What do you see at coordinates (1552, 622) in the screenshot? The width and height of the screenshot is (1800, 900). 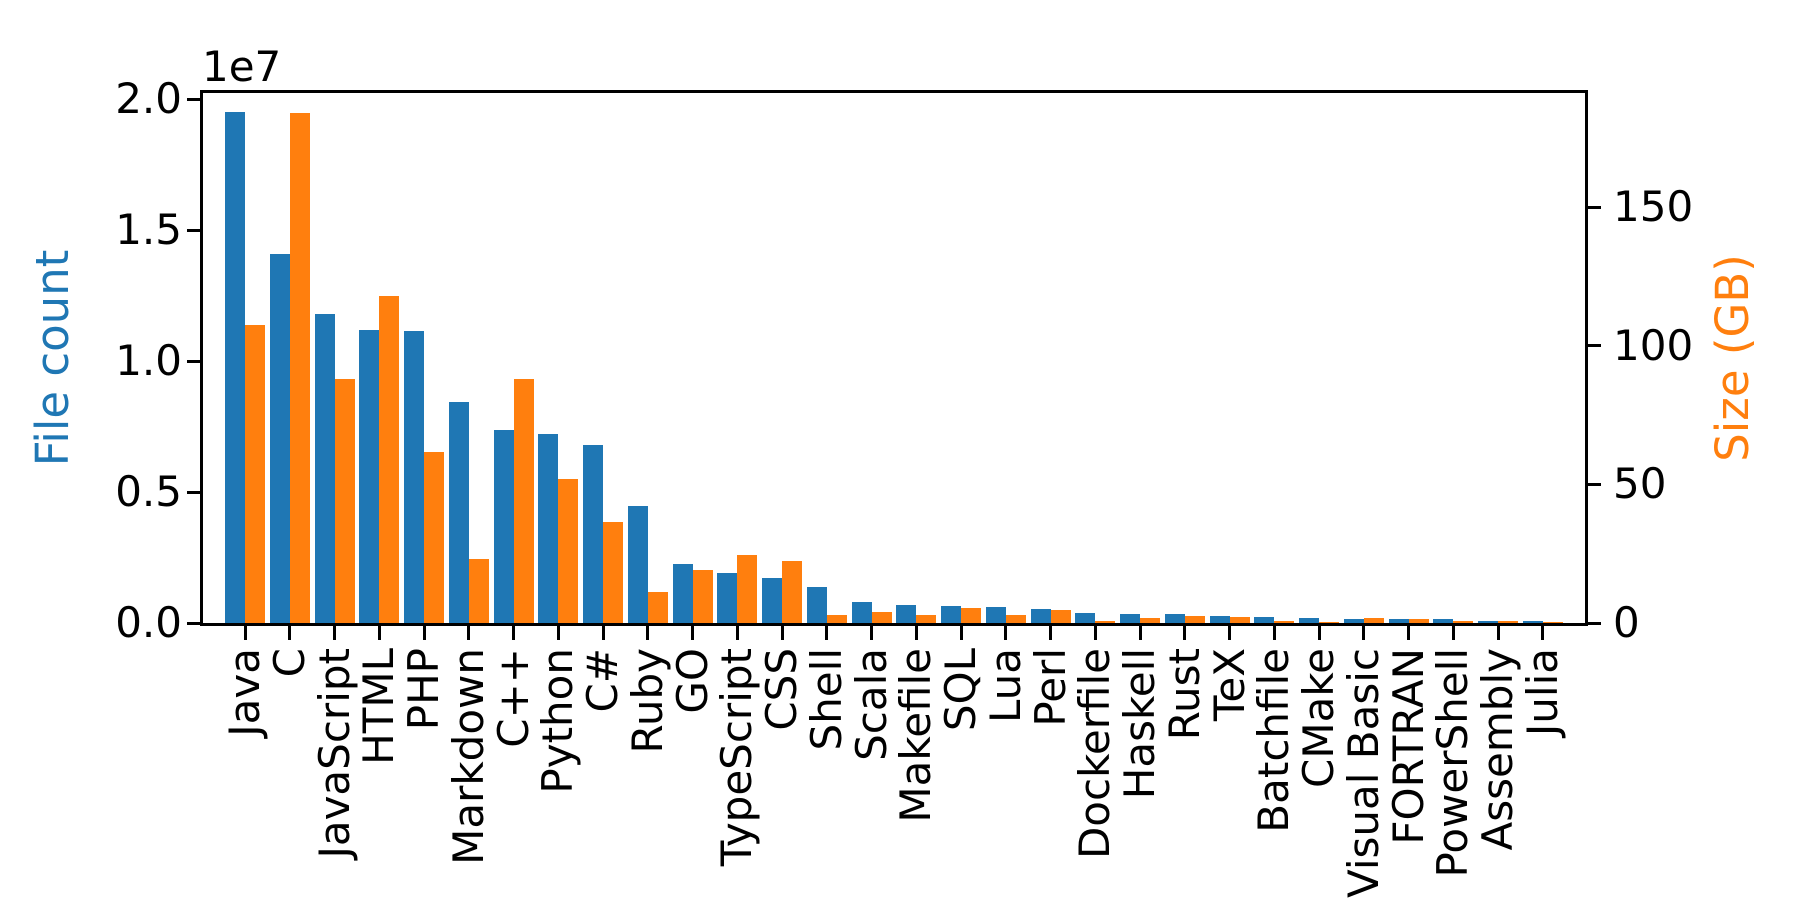 I see `bar-julia-size` at bounding box center [1552, 622].